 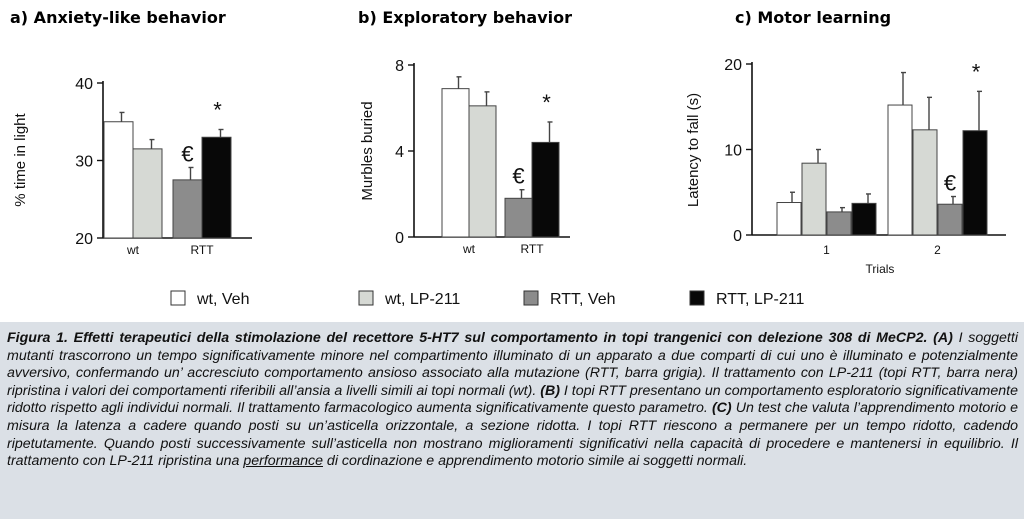 I want to click on x-axis-label: Trials, so click(x=880, y=269).